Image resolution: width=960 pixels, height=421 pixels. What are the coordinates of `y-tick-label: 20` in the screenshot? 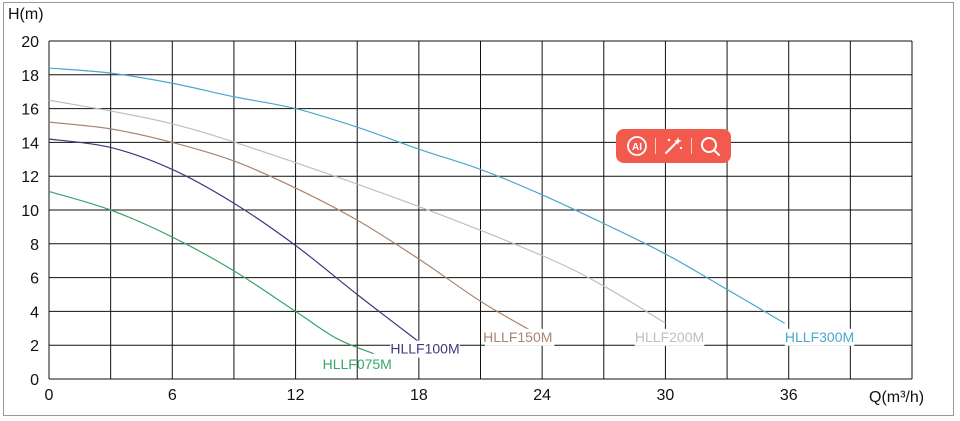 It's located at (30, 42).